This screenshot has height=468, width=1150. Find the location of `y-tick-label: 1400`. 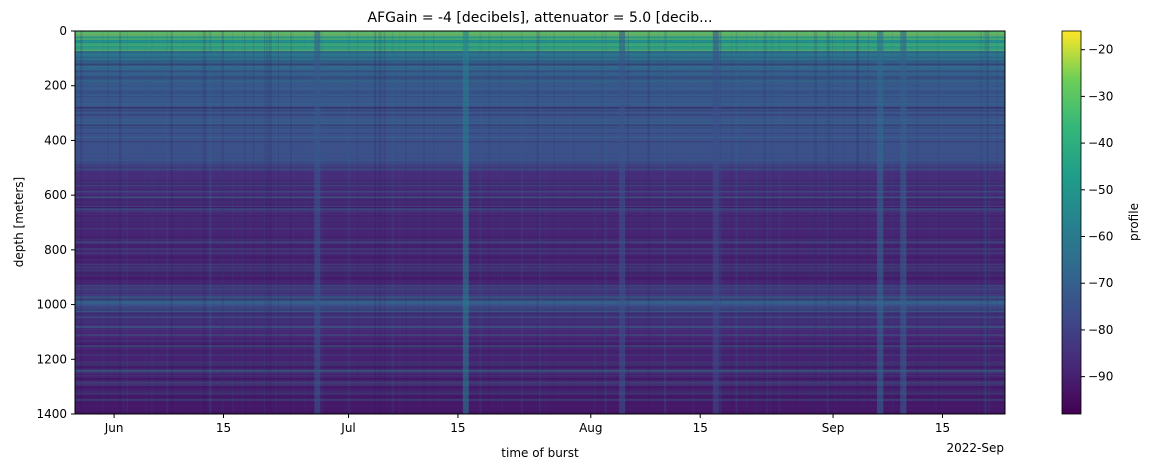

y-tick-label: 1400 is located at coordinates (51, 414).